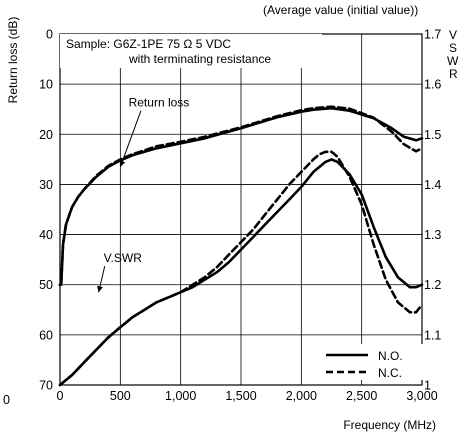  What do you see at coordinates (453, 61) in the screenshot?
I see `right-axis-label-letter: W` at bounding box center [453, 61].